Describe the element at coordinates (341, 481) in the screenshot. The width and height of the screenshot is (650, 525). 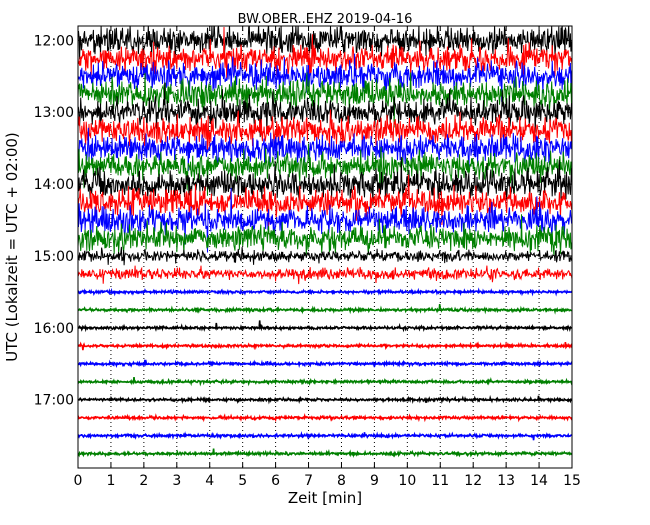
I see `x-tick-label-8: 8` at that location.